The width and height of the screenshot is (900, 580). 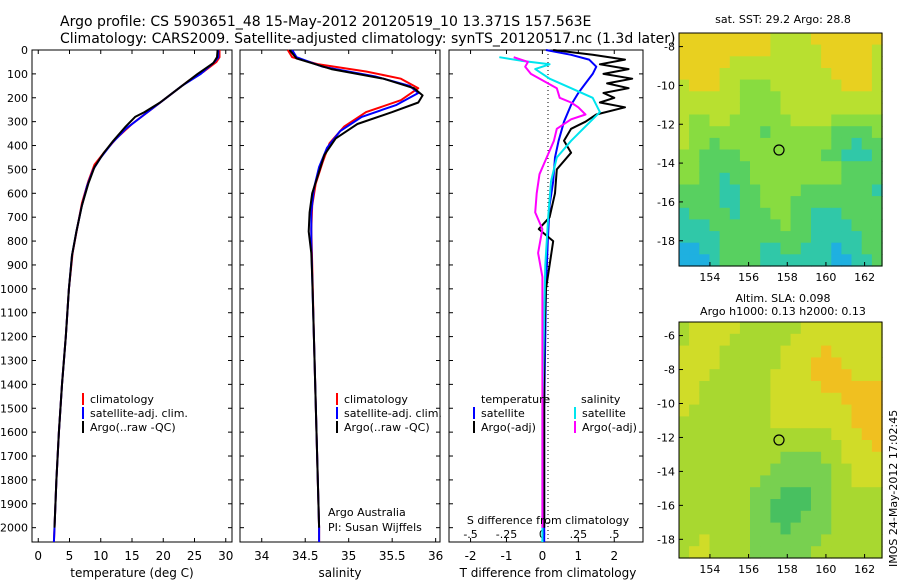 What do you see at coordinates (666, 241) in the screenshot?
I see `lat-tick-label: -18` at bounding box center [666, 241].